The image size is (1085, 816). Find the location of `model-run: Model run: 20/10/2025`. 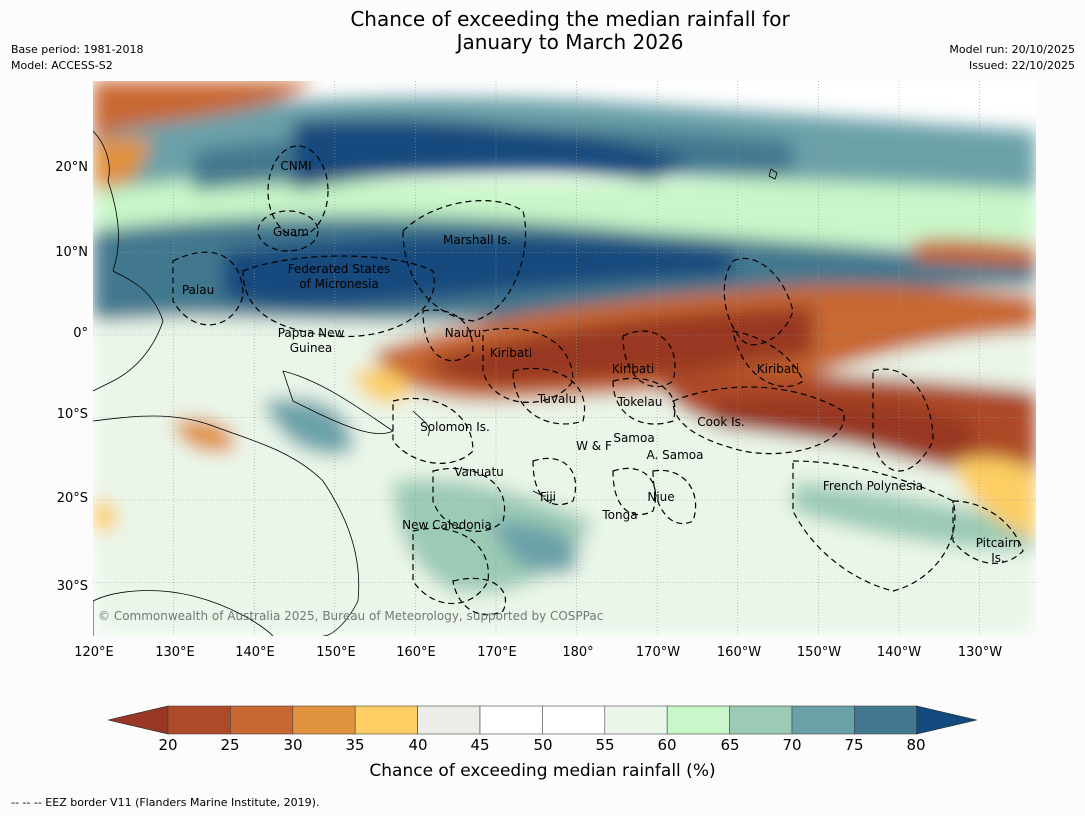

model-run: Model run: 20/10/2025 is located at coordinates (1012, 49).